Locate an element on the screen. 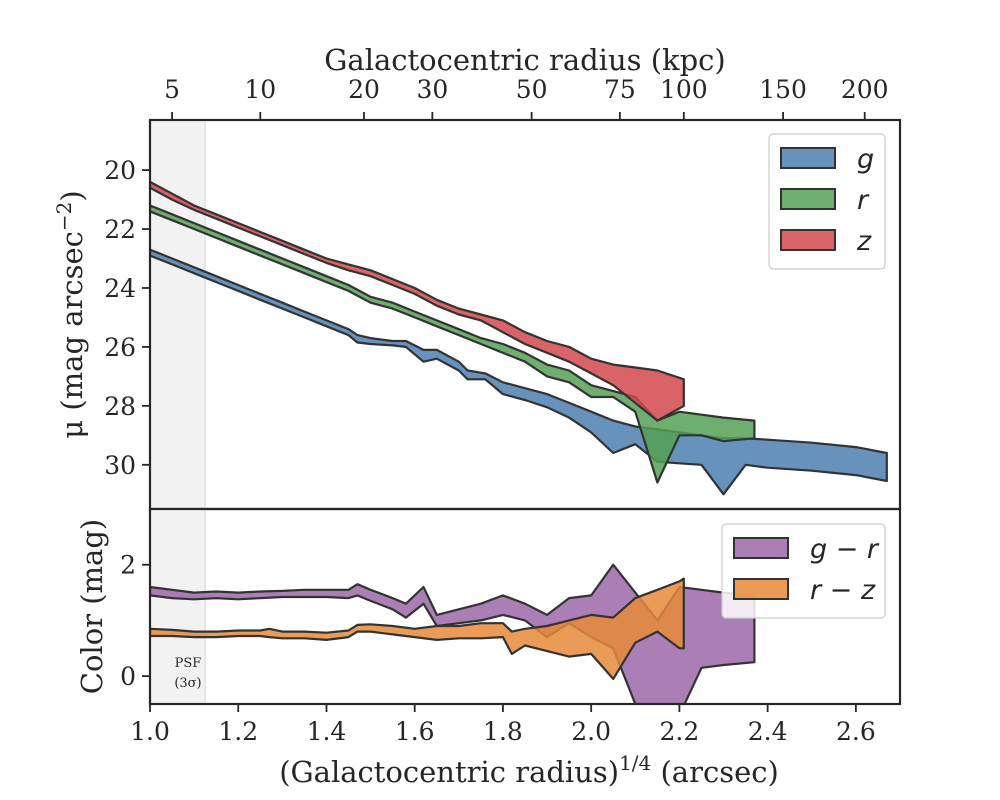 This screenshot has height=800, width=1000. xtick-label-1.0: 1.0 is located at coordinates (150, 731).